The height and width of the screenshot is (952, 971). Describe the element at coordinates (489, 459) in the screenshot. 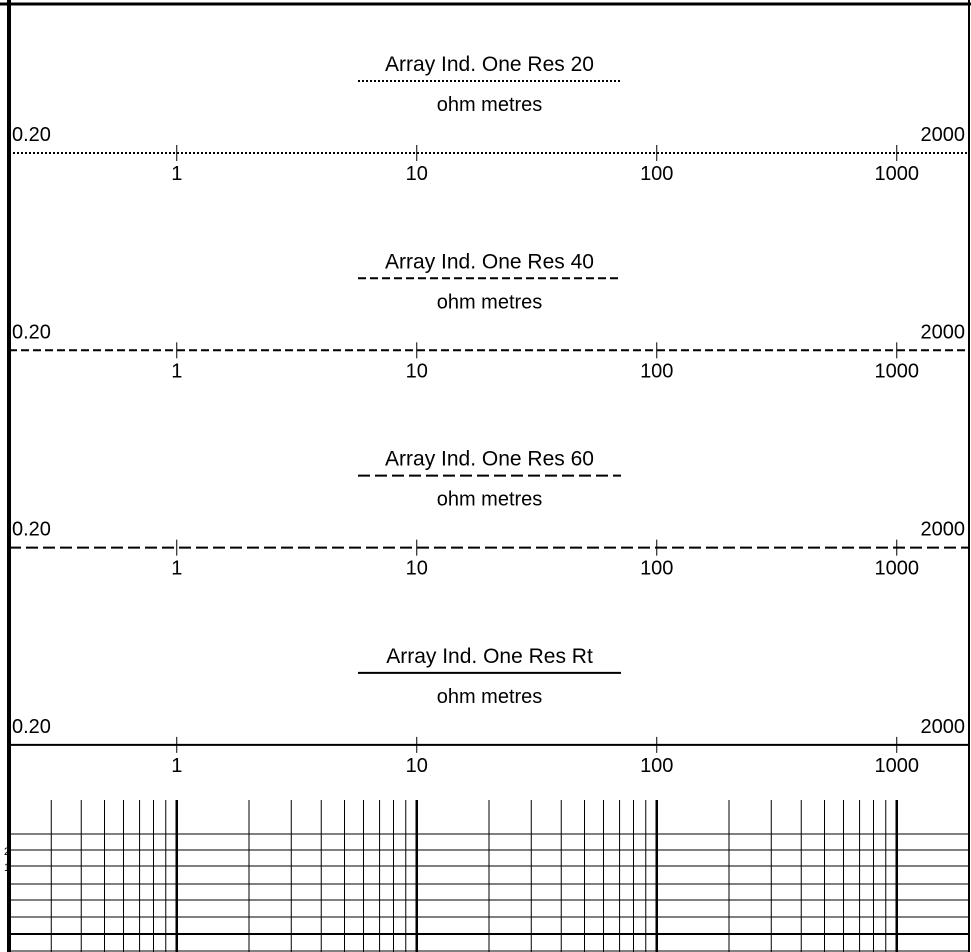

I see `curve-name: Array Ind. One Res 60` at that location.